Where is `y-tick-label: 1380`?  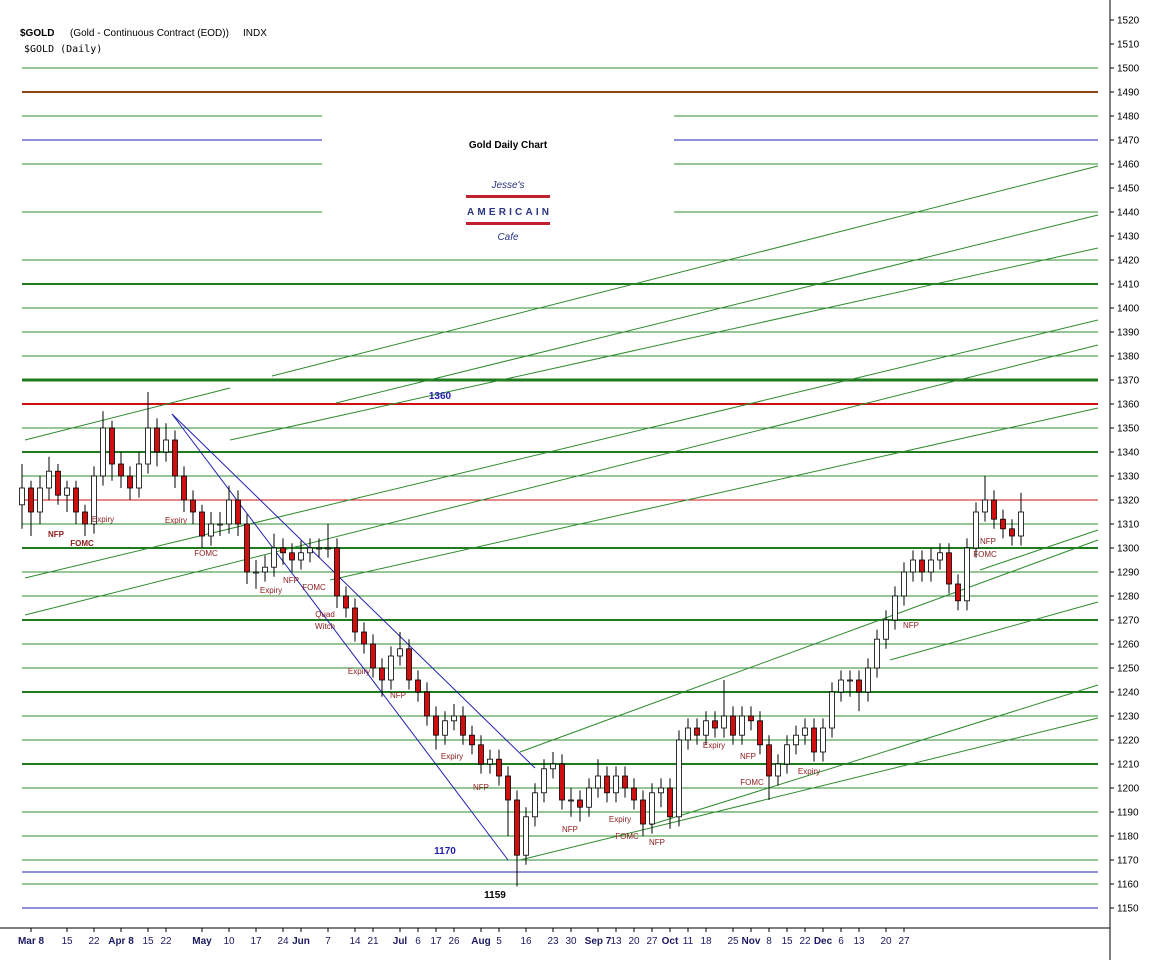
y-tick-label: 1380 is located at coordinates (1128, 357).